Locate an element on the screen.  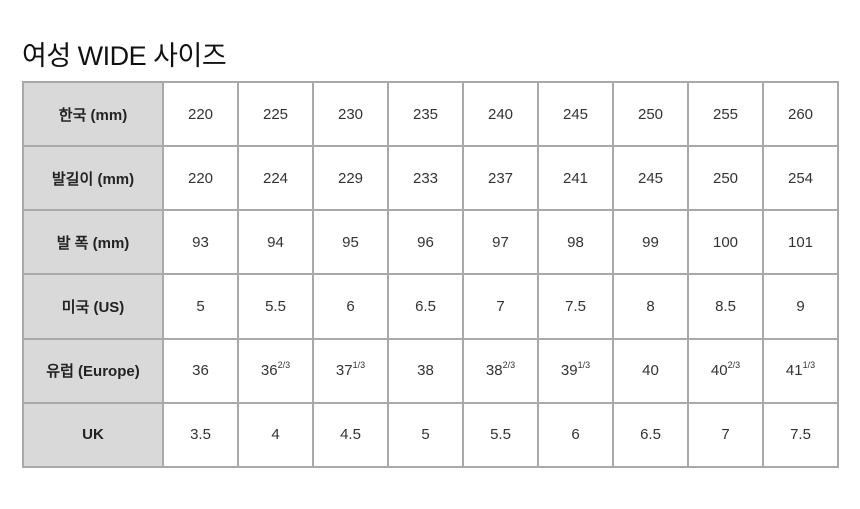
table-cell: 230 is located at coordinates (350, 114).